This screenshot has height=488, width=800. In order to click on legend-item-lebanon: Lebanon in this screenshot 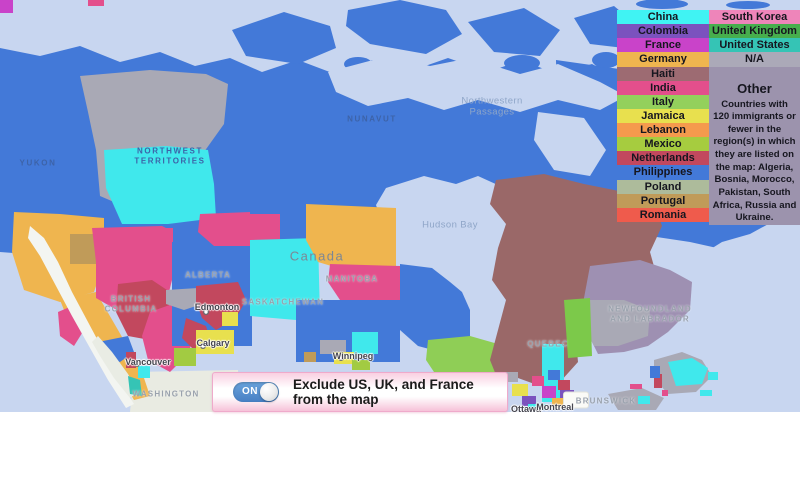, I will do `click(663, 130)`.